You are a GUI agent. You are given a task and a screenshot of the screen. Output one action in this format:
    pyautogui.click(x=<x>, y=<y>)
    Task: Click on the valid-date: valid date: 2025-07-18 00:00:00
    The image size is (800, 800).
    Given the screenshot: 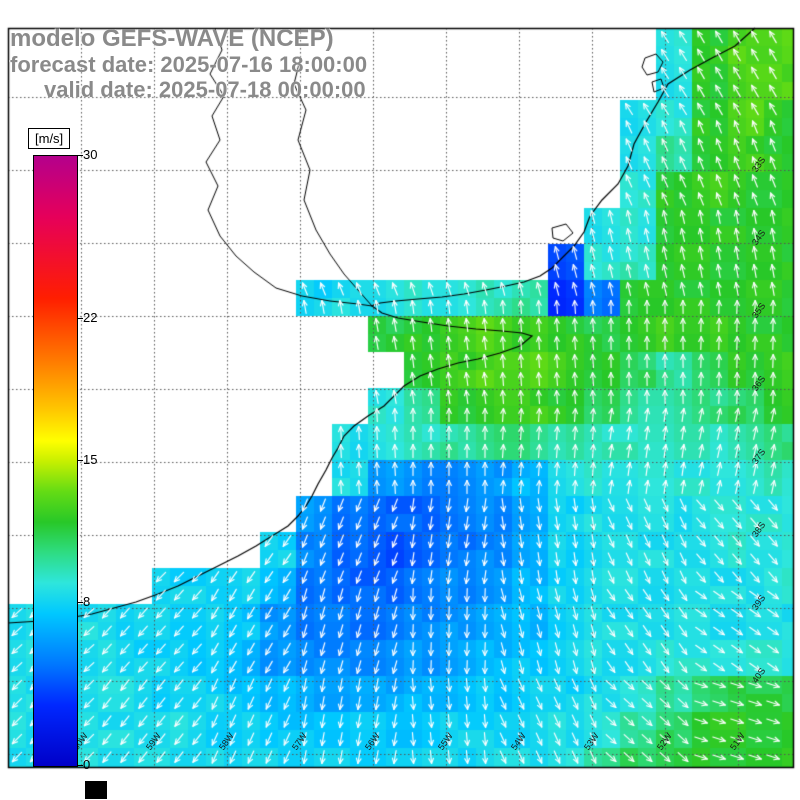 What is the action you would take?
    pyautogui.click(x=205, y=89)
    